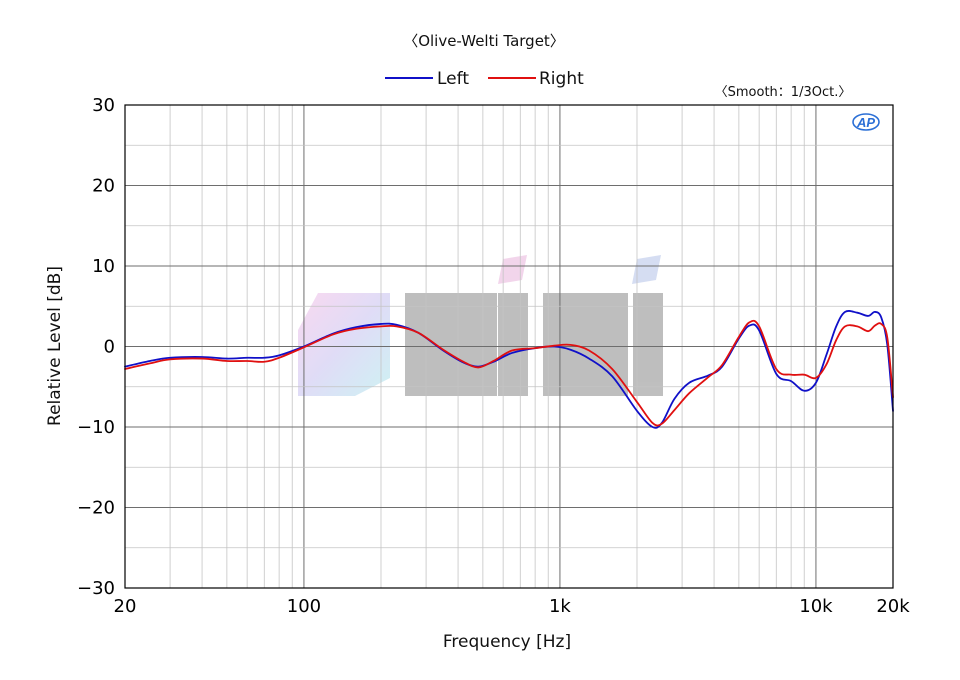  I want to click on legend-label-left: Left, so click(453, 79).